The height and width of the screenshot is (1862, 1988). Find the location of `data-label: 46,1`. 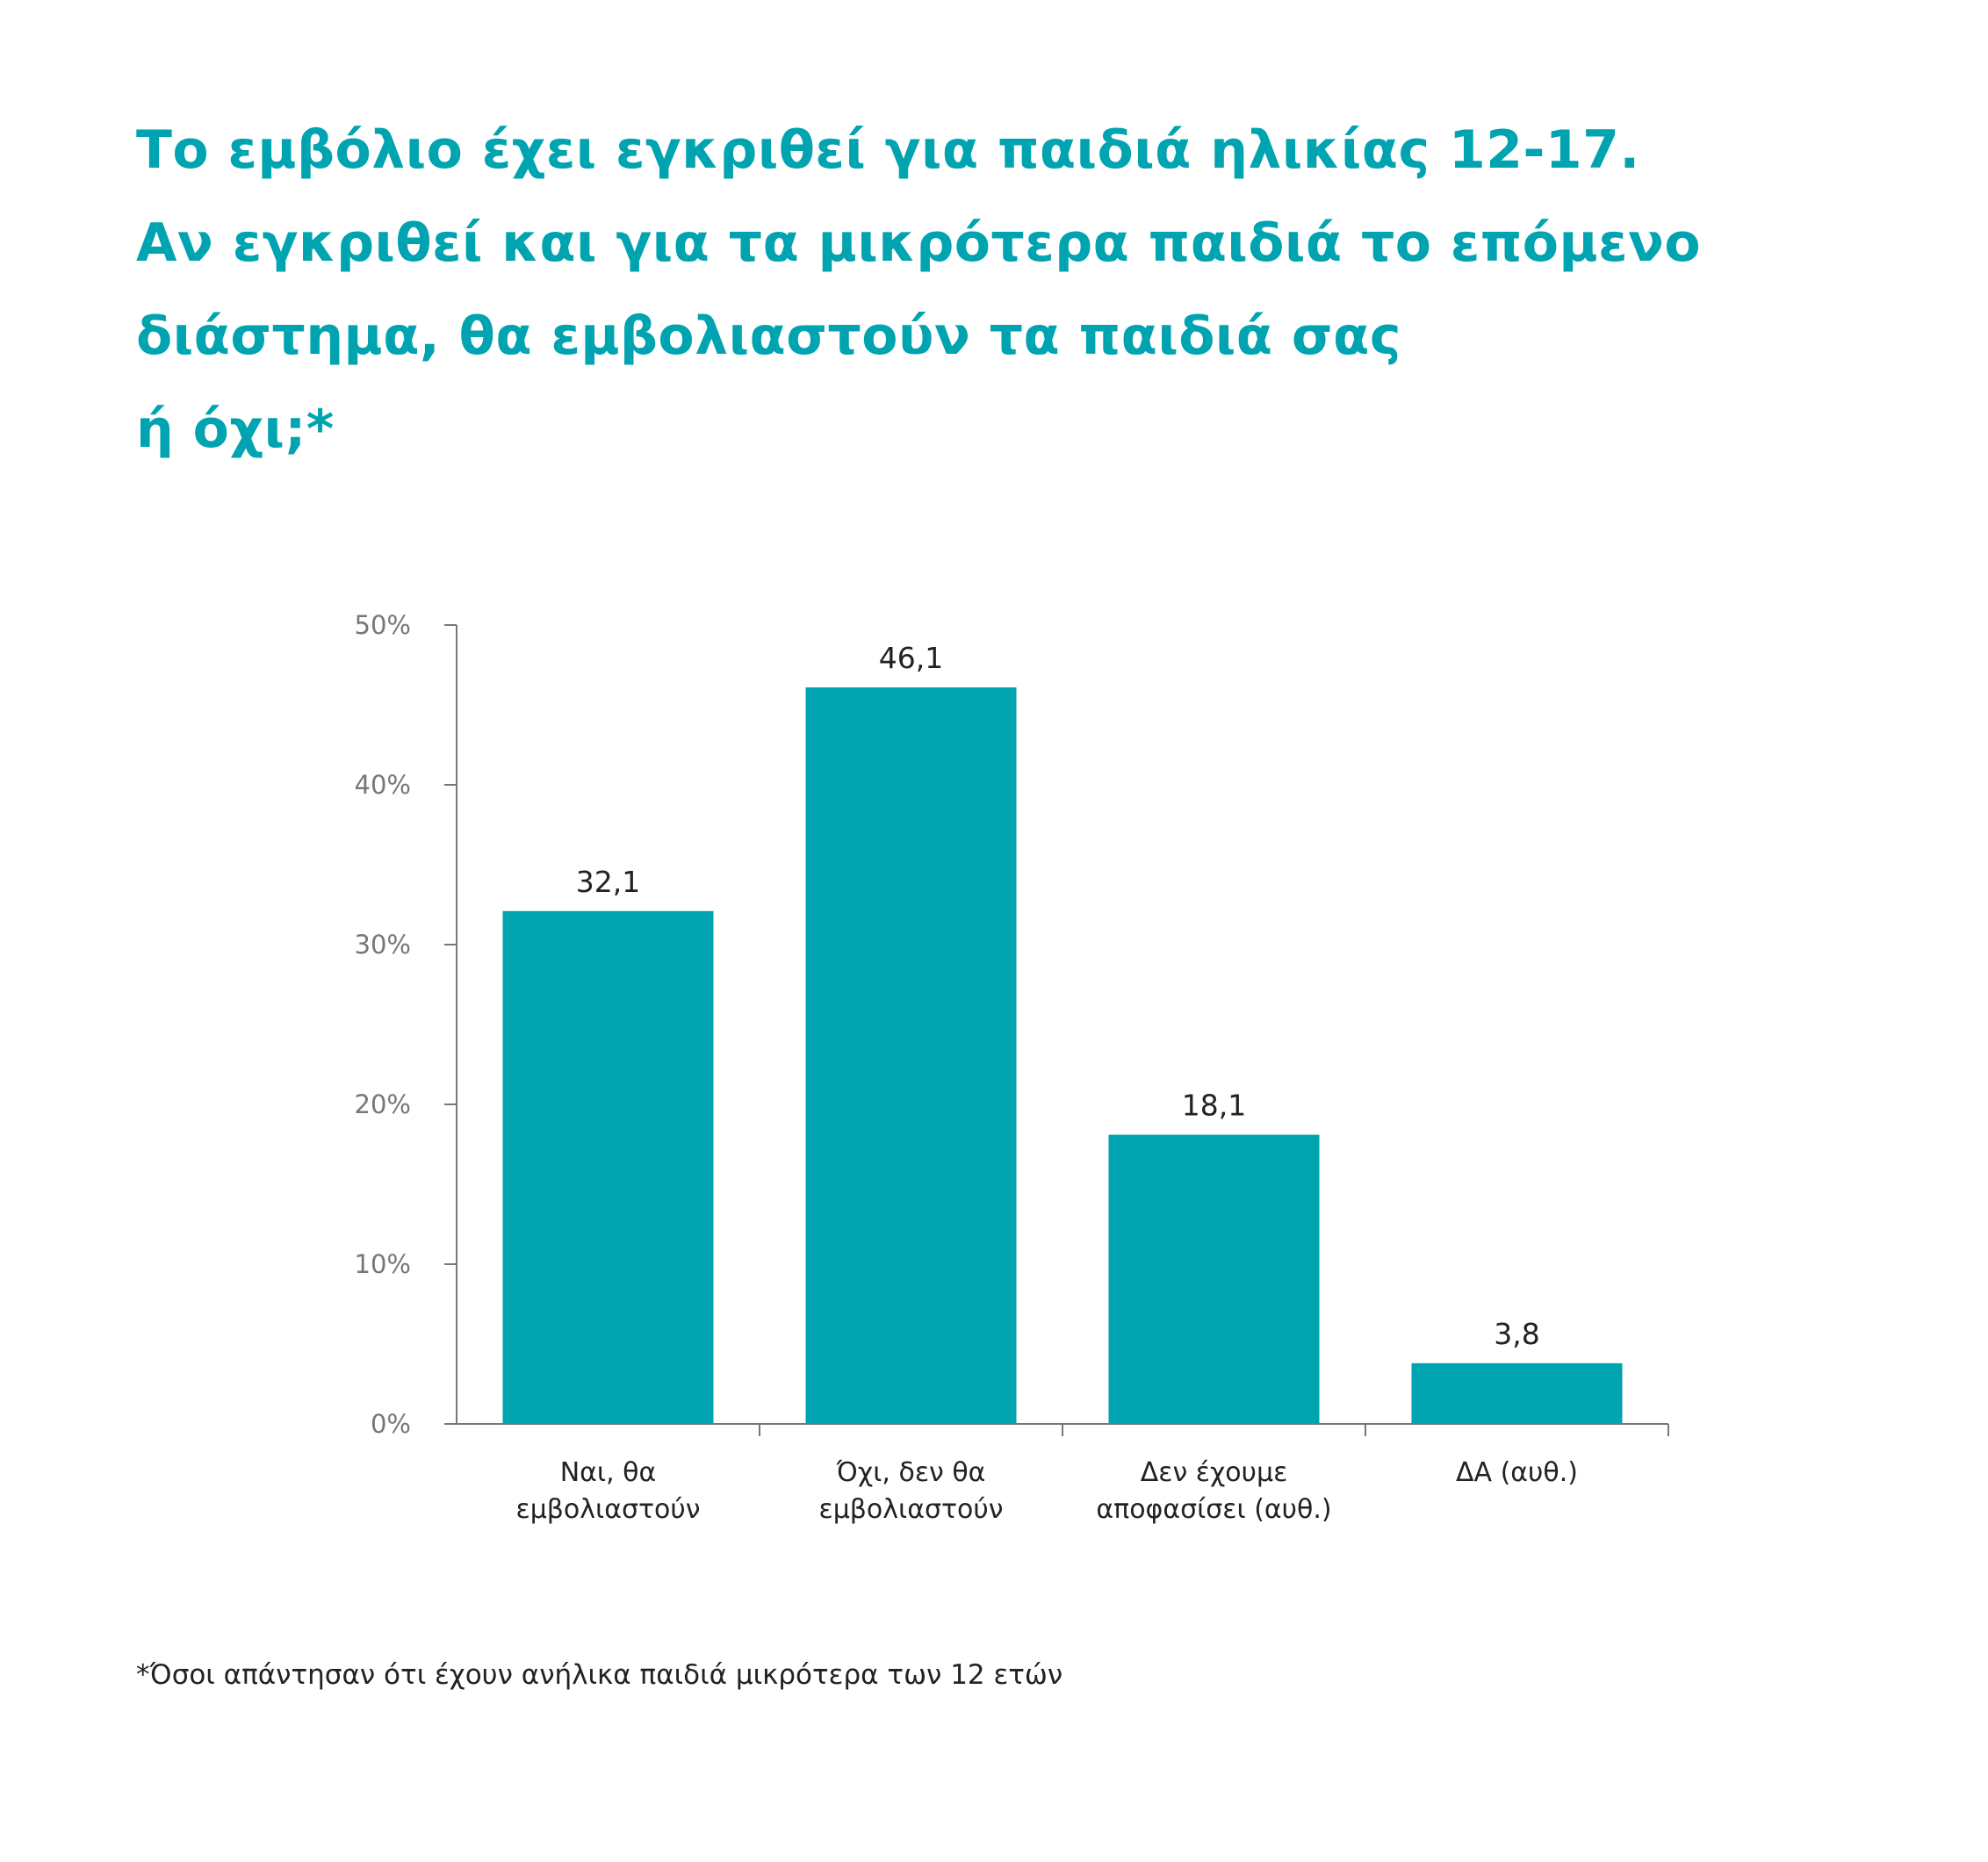

data-label: 46,1 is located at coordinates (911, 658).